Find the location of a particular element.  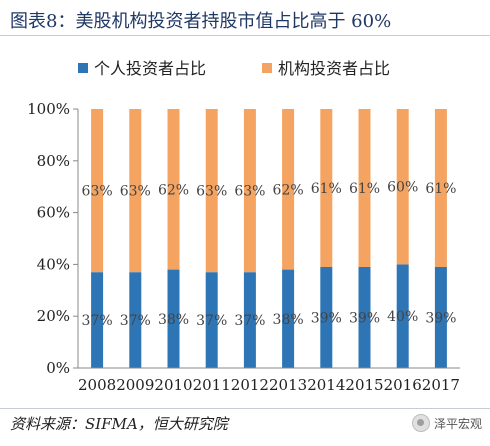

watermark: 泽平宏观 is located at coordinates (446, 423).